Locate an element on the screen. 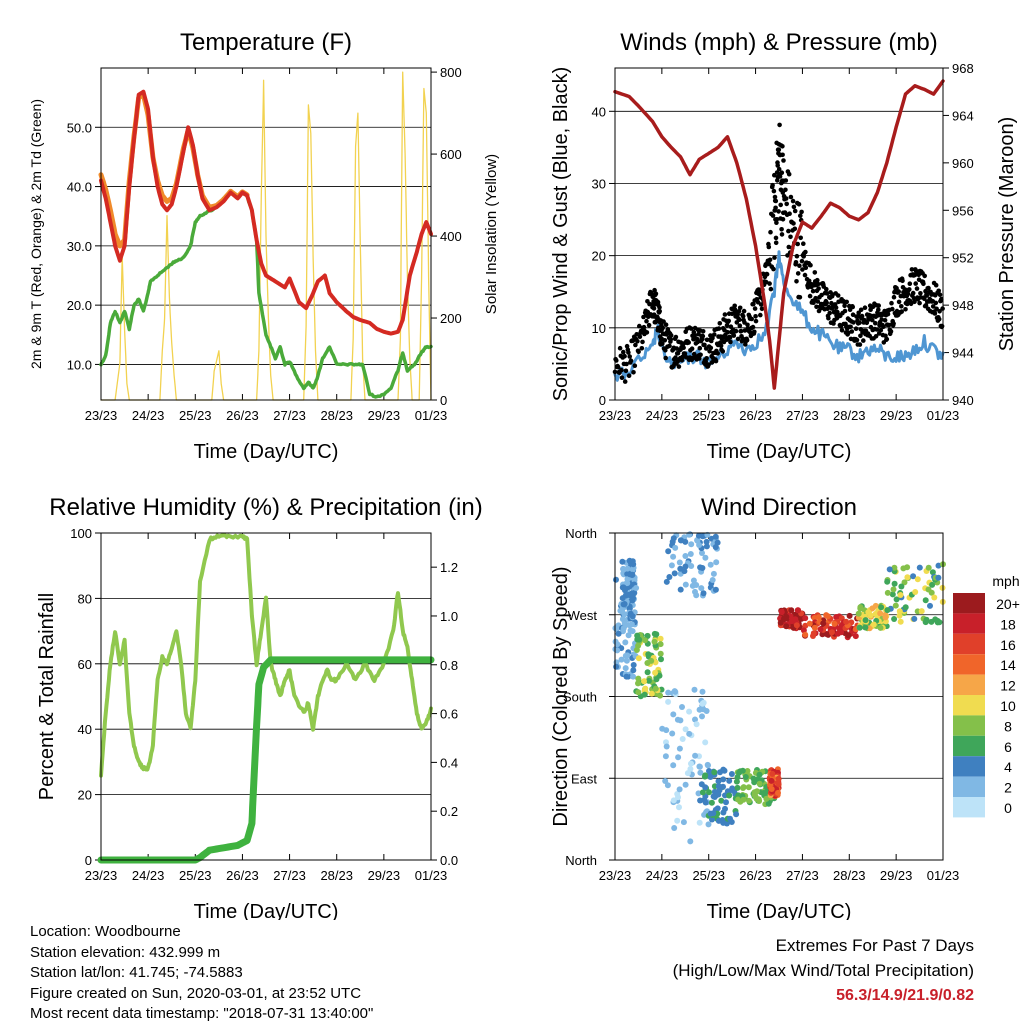 The height and width of the screenshot is (1025, 1024). winds-xtick-label: 28/23 is located at coordinates (849, 415).